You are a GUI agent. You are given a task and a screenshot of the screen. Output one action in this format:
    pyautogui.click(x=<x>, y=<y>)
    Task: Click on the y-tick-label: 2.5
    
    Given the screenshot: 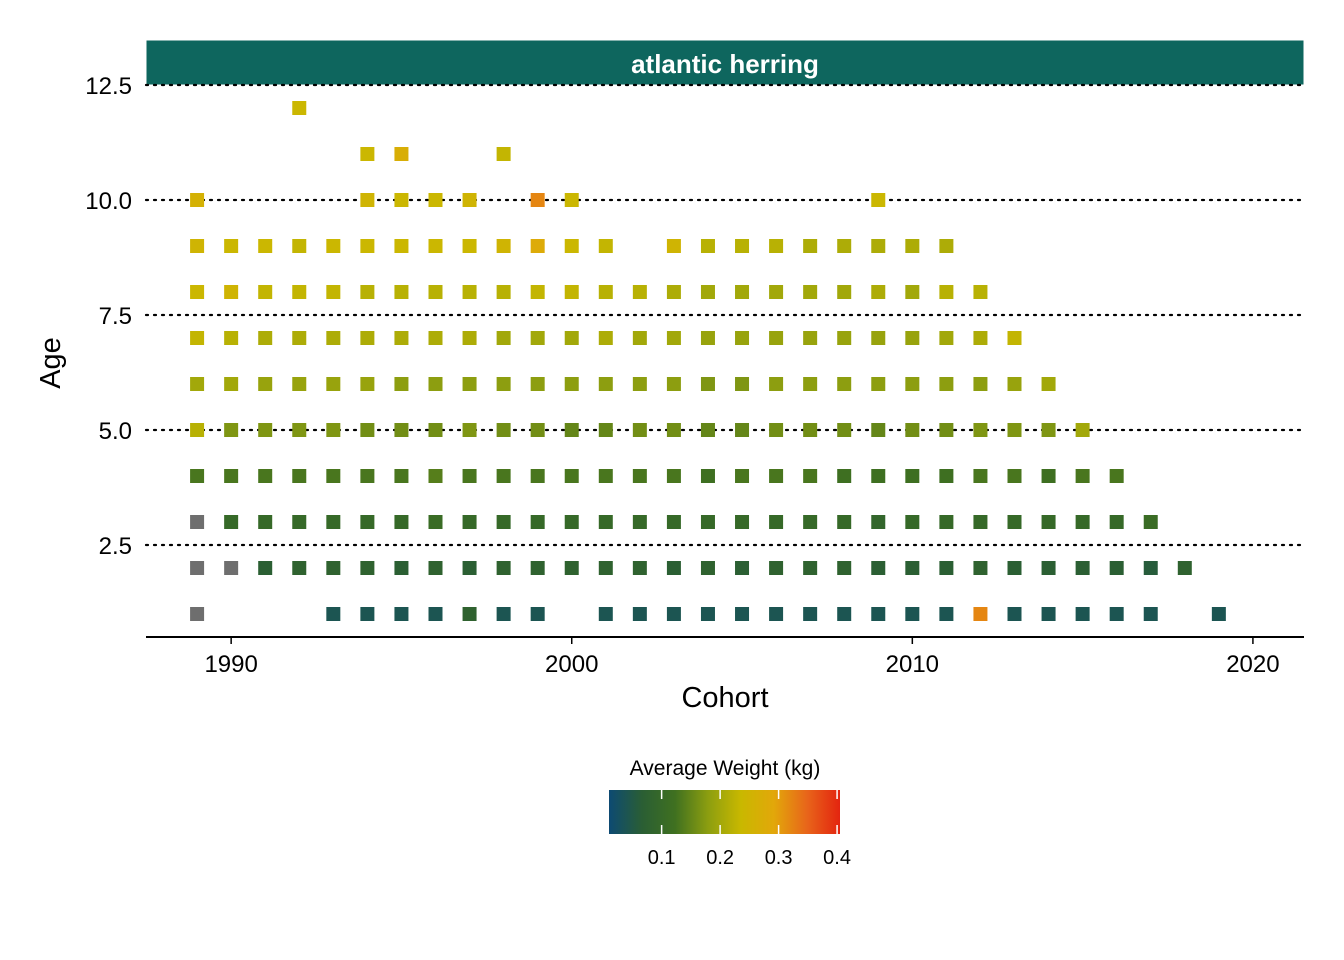 What is the action you would take?
    pyautogui.click(x=115, y=546)
    